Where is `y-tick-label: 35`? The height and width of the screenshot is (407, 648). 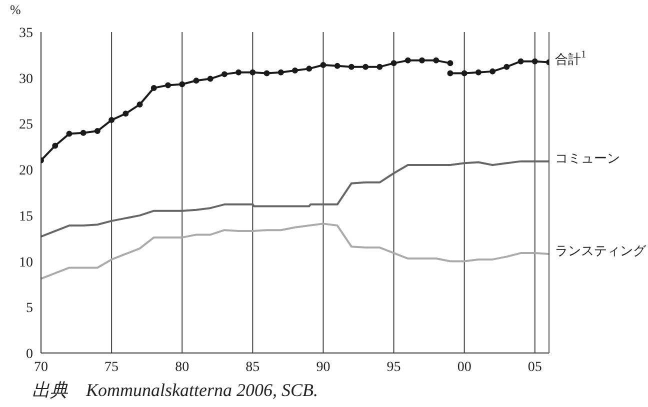
y-tick-label: 35 is located at coordinates (26, 33).